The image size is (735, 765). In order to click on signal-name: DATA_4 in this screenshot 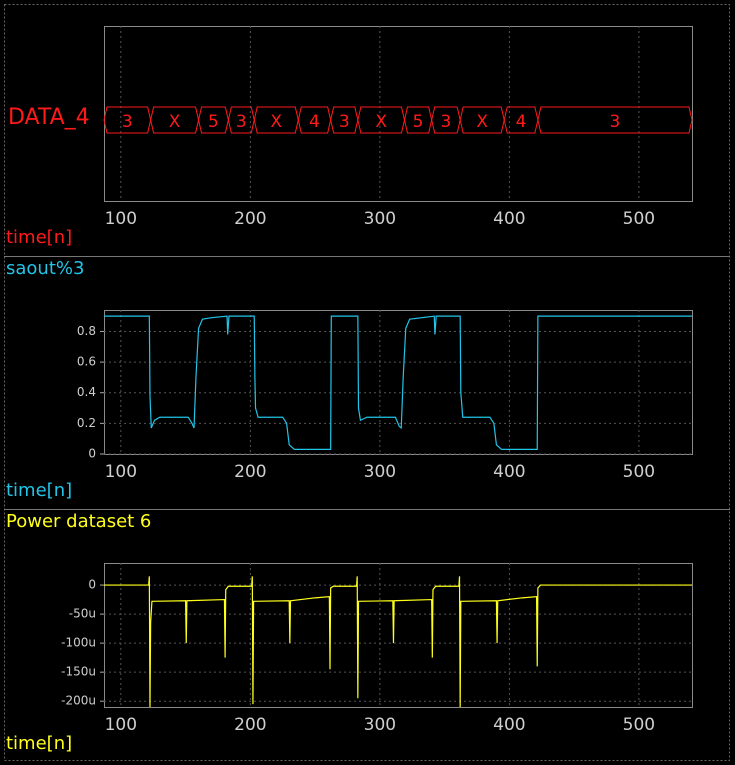, I will do `click(49, 117)`.